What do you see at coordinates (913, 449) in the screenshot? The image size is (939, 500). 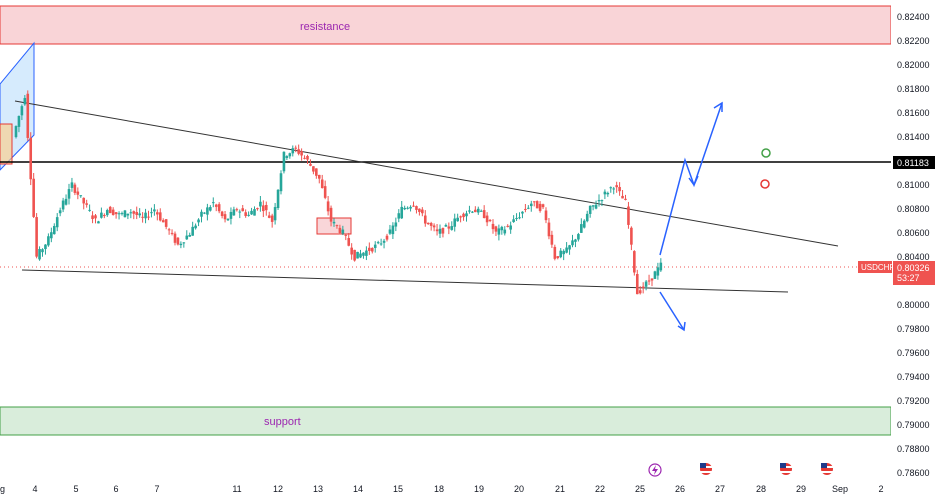 I see `price-tick-label: 0.78800` at bounding box center [913, 449].